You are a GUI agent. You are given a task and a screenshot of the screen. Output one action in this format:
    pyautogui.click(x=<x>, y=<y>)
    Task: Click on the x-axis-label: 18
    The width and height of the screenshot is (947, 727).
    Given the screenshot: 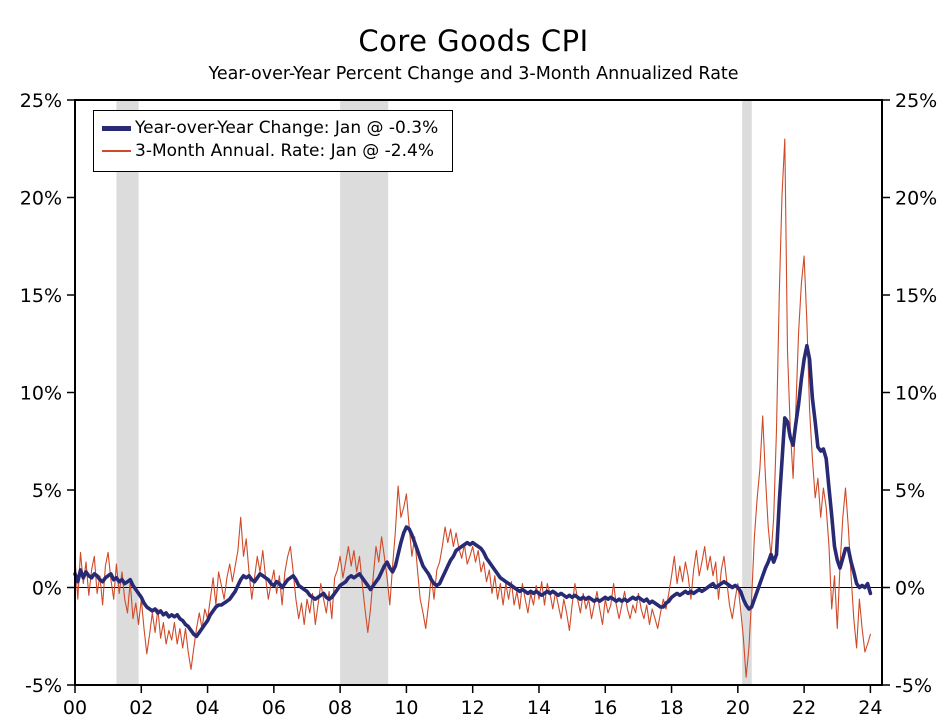 What is the action you would take?
    pyautogui.click(x=671, y=708)
    